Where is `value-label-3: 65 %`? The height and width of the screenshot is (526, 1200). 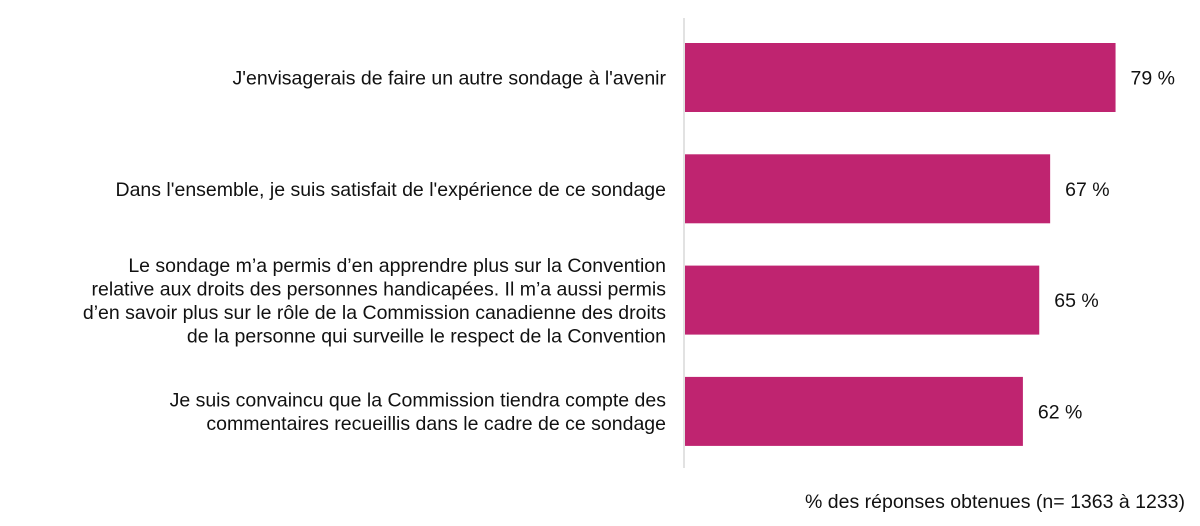 value-label-3: 65 % is located at coordinates (1076, 301).